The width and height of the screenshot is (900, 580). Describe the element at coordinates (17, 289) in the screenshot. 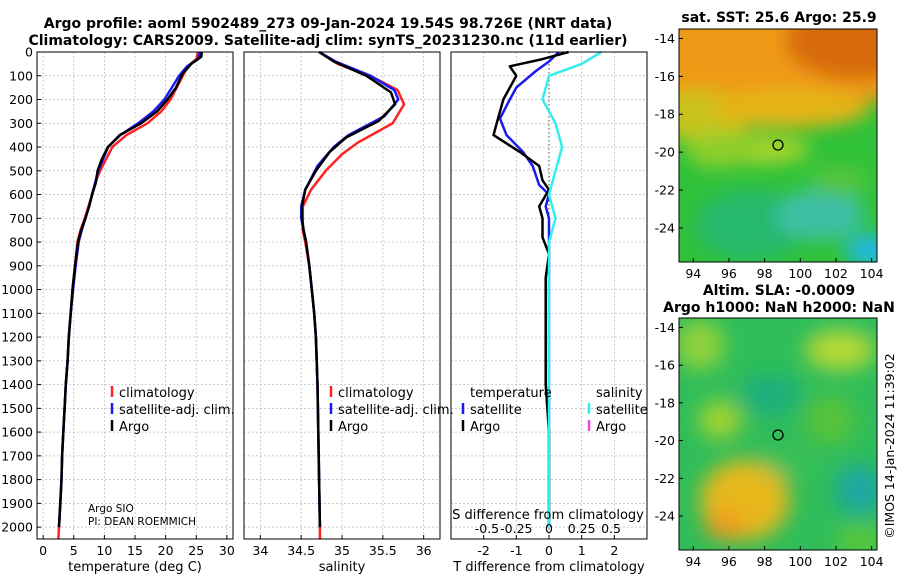

I see `y-tick-label: 1000` at that location.